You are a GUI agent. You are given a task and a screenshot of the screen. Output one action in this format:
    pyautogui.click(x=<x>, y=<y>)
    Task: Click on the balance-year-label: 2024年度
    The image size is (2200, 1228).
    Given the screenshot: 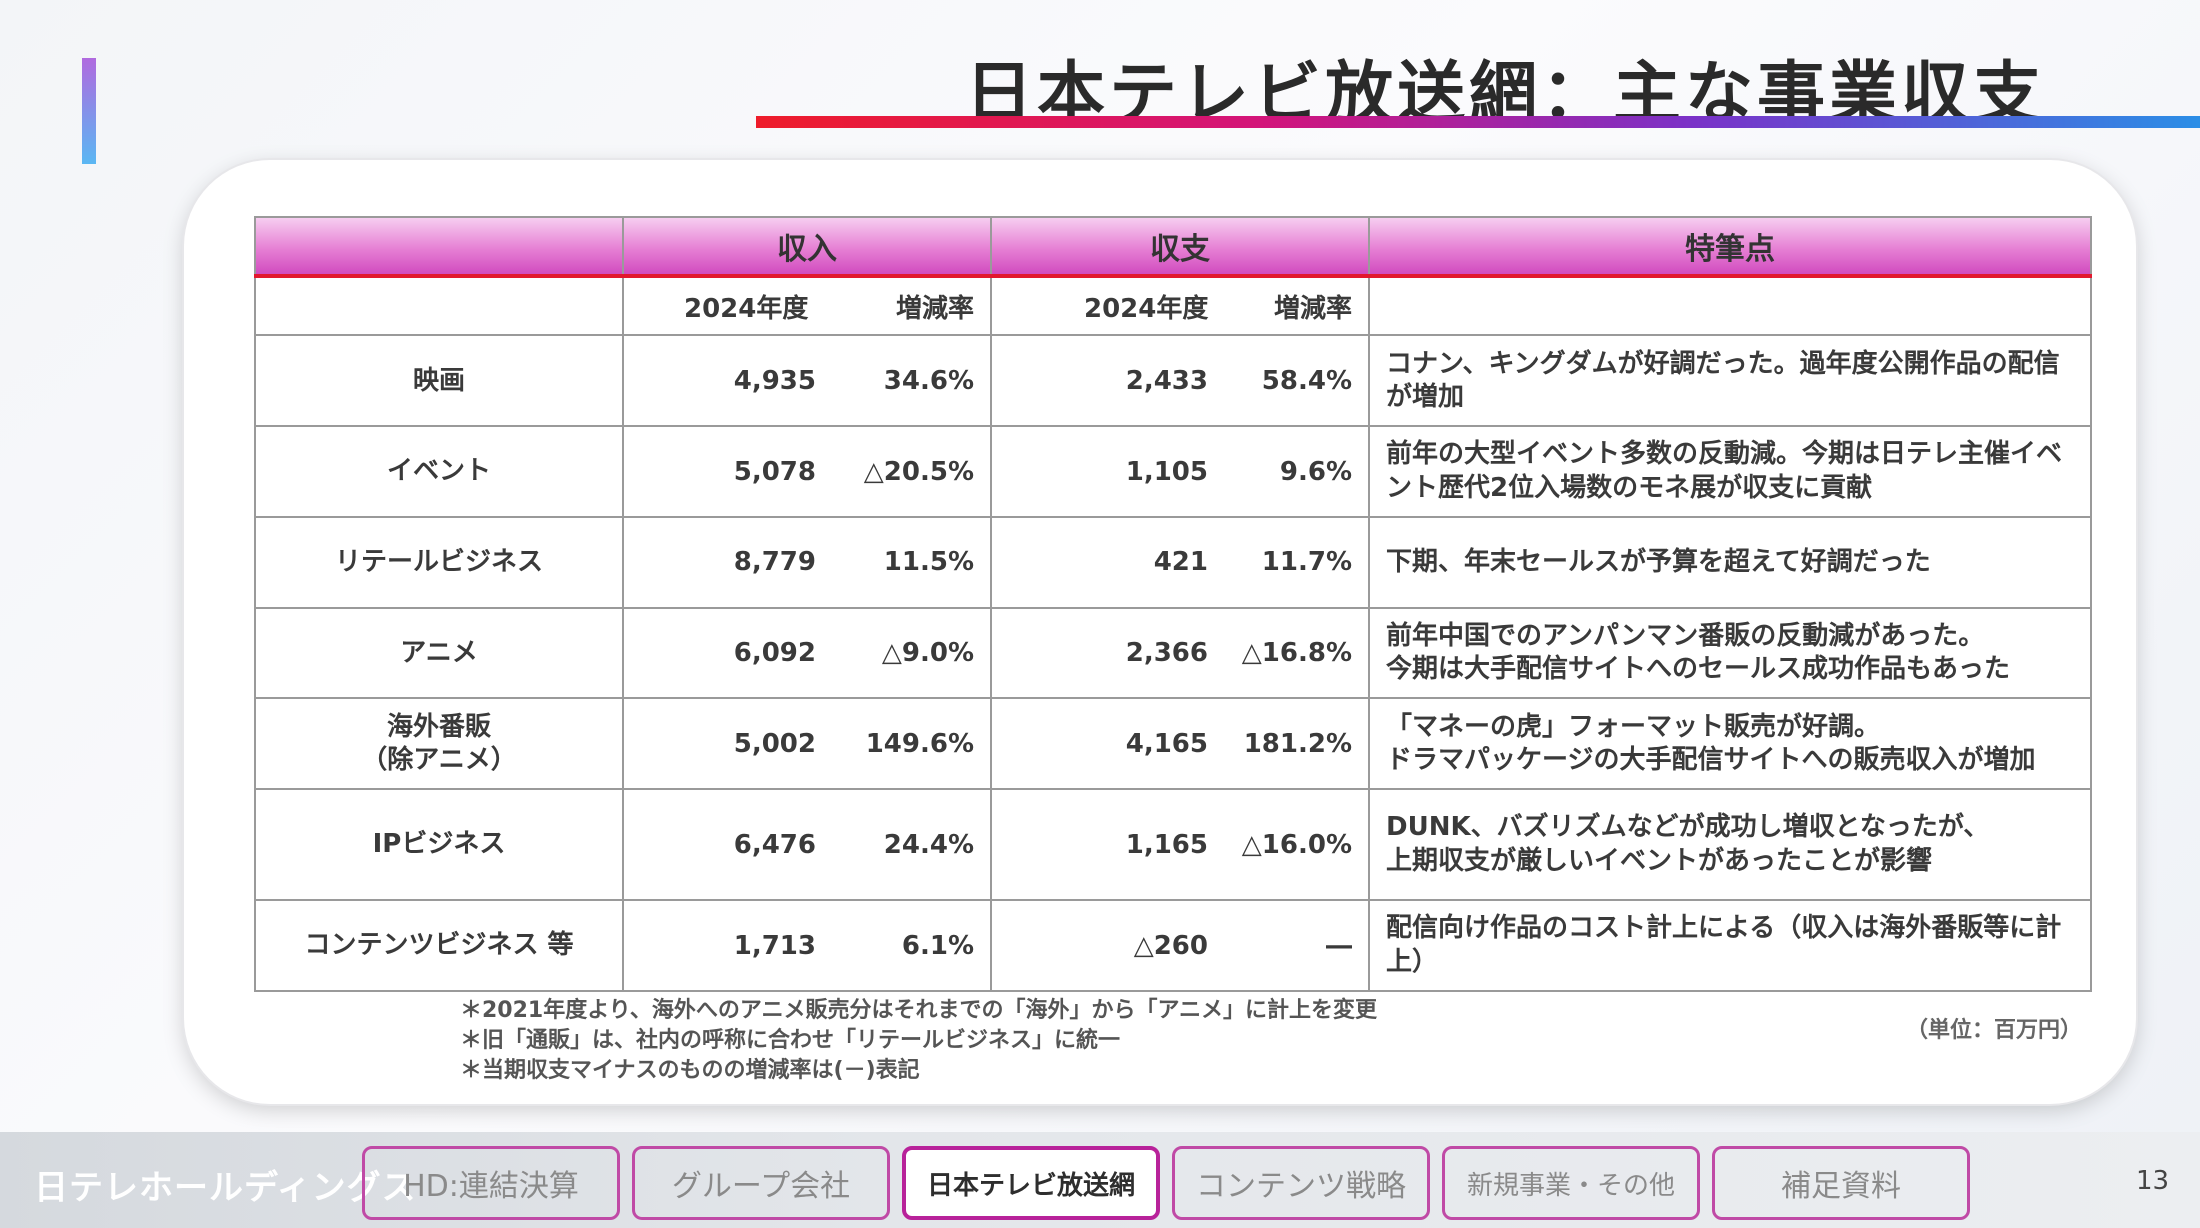 What is the action you would take?
    pyautogui.click(x=1146, y=308)
    